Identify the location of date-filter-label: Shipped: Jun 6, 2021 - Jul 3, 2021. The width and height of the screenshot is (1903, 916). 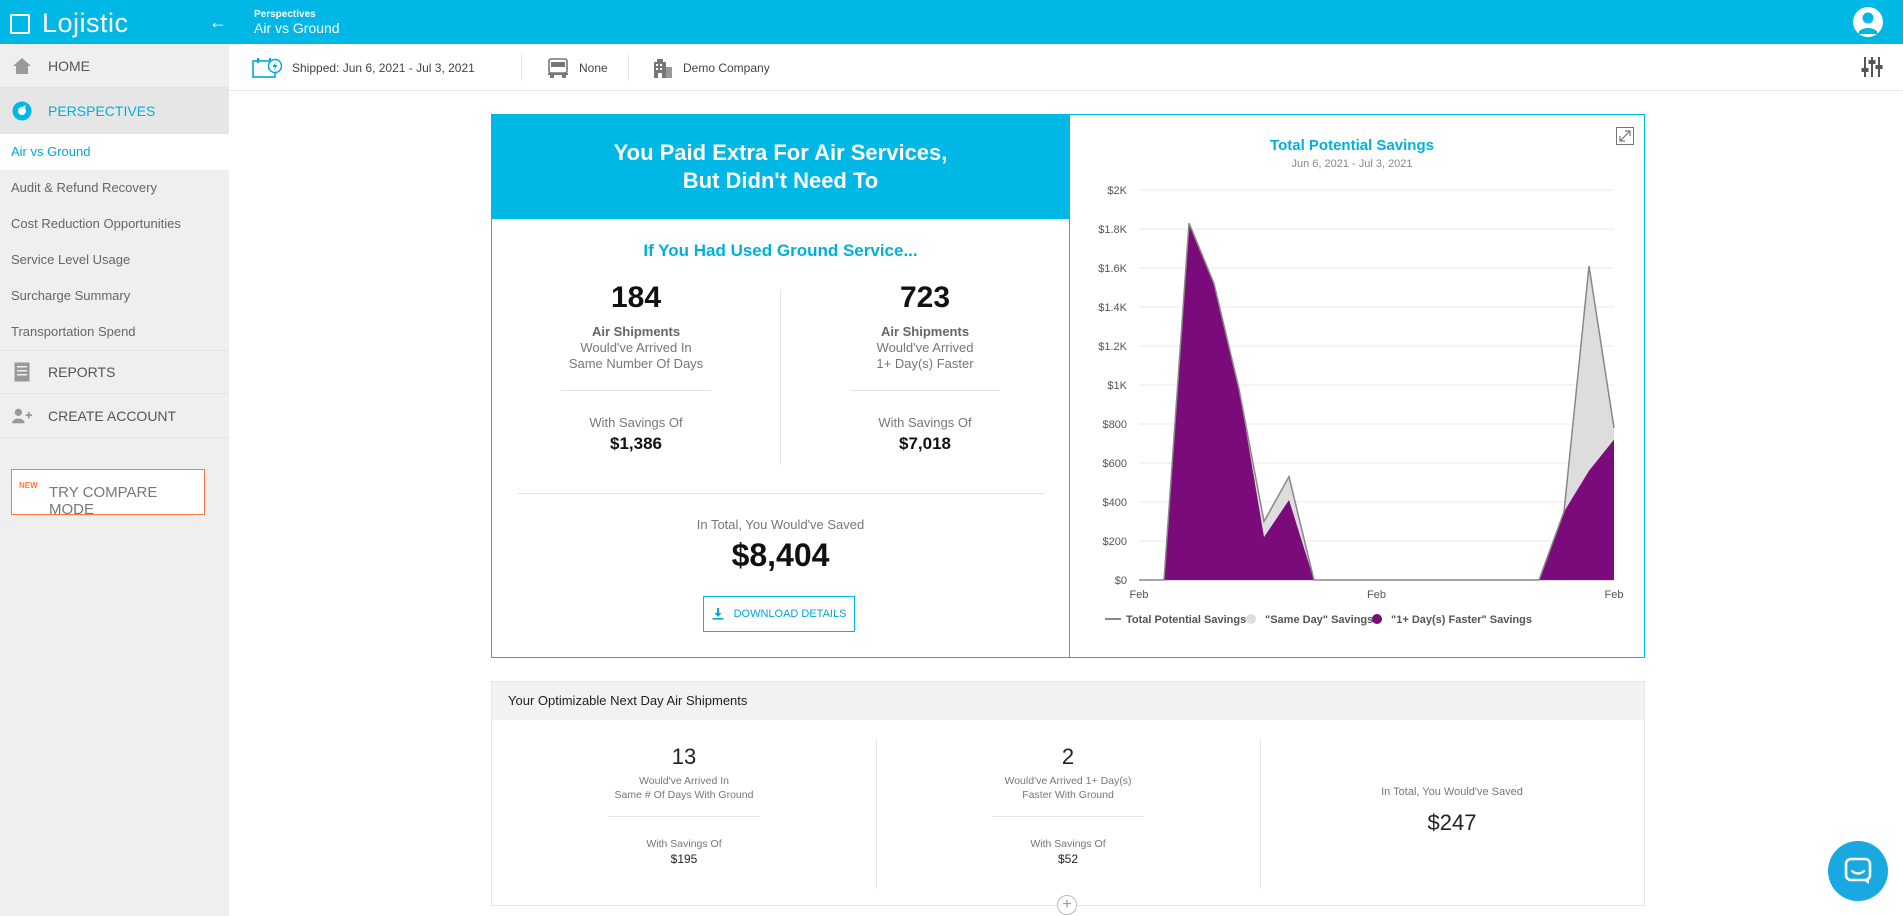
(383, 67).